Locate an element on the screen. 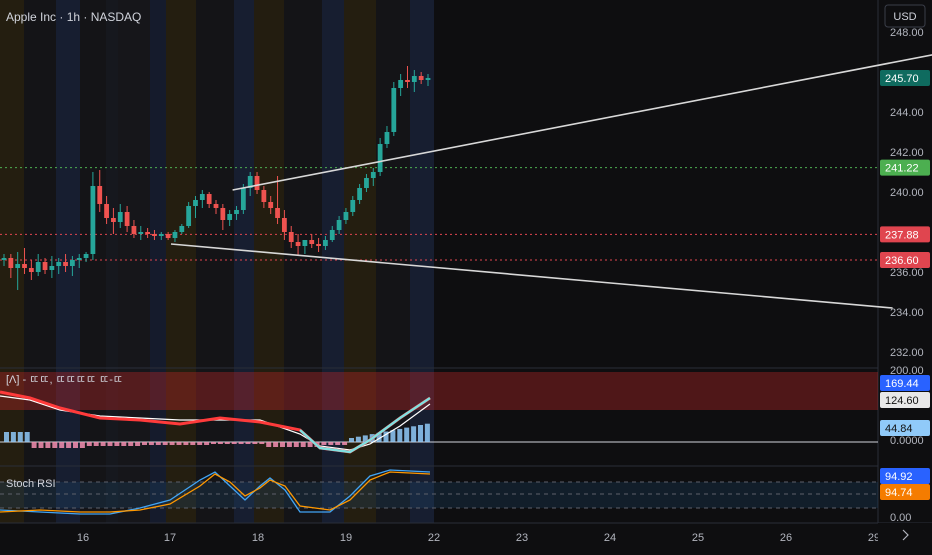 The width and height of the screenshot is (932, 555). price-axis-tick: 242.00 is located at coordinates (907, 153).